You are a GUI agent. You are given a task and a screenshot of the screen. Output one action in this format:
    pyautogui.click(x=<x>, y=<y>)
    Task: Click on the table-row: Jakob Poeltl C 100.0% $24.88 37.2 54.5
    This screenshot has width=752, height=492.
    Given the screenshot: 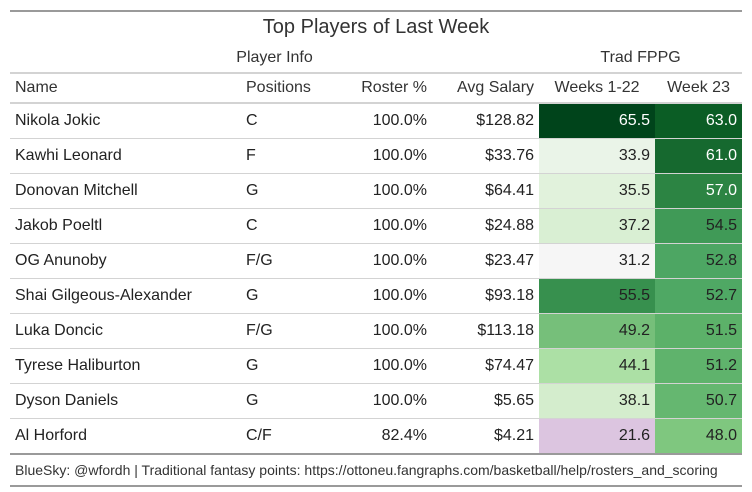 What is the action you would take?
    pyautogui.click(x=376, y=226)
    